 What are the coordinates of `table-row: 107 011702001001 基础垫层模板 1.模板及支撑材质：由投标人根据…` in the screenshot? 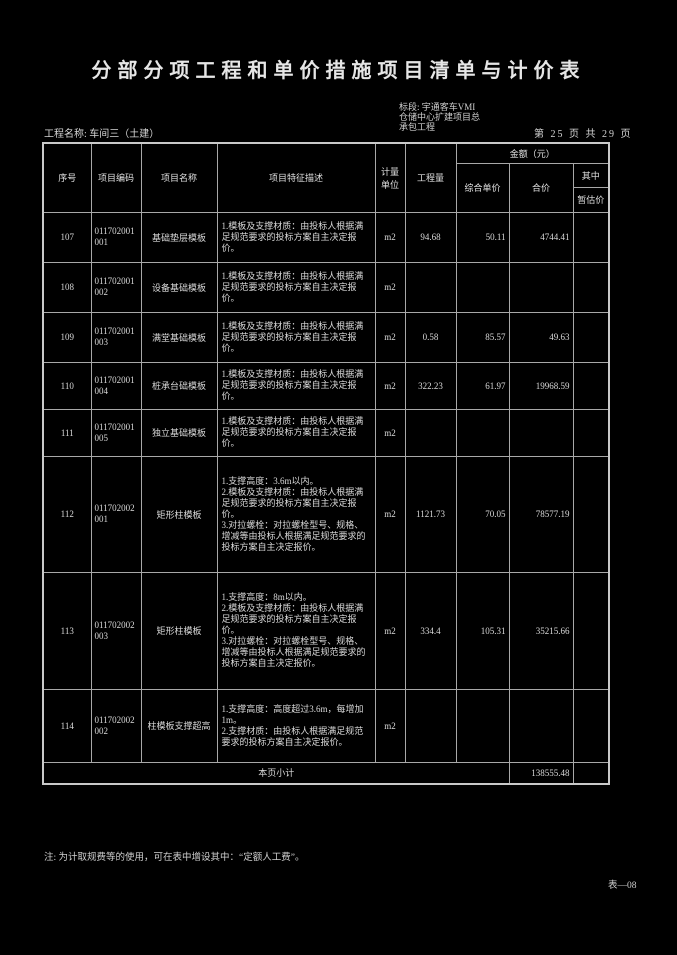 It's located at (326, 237).